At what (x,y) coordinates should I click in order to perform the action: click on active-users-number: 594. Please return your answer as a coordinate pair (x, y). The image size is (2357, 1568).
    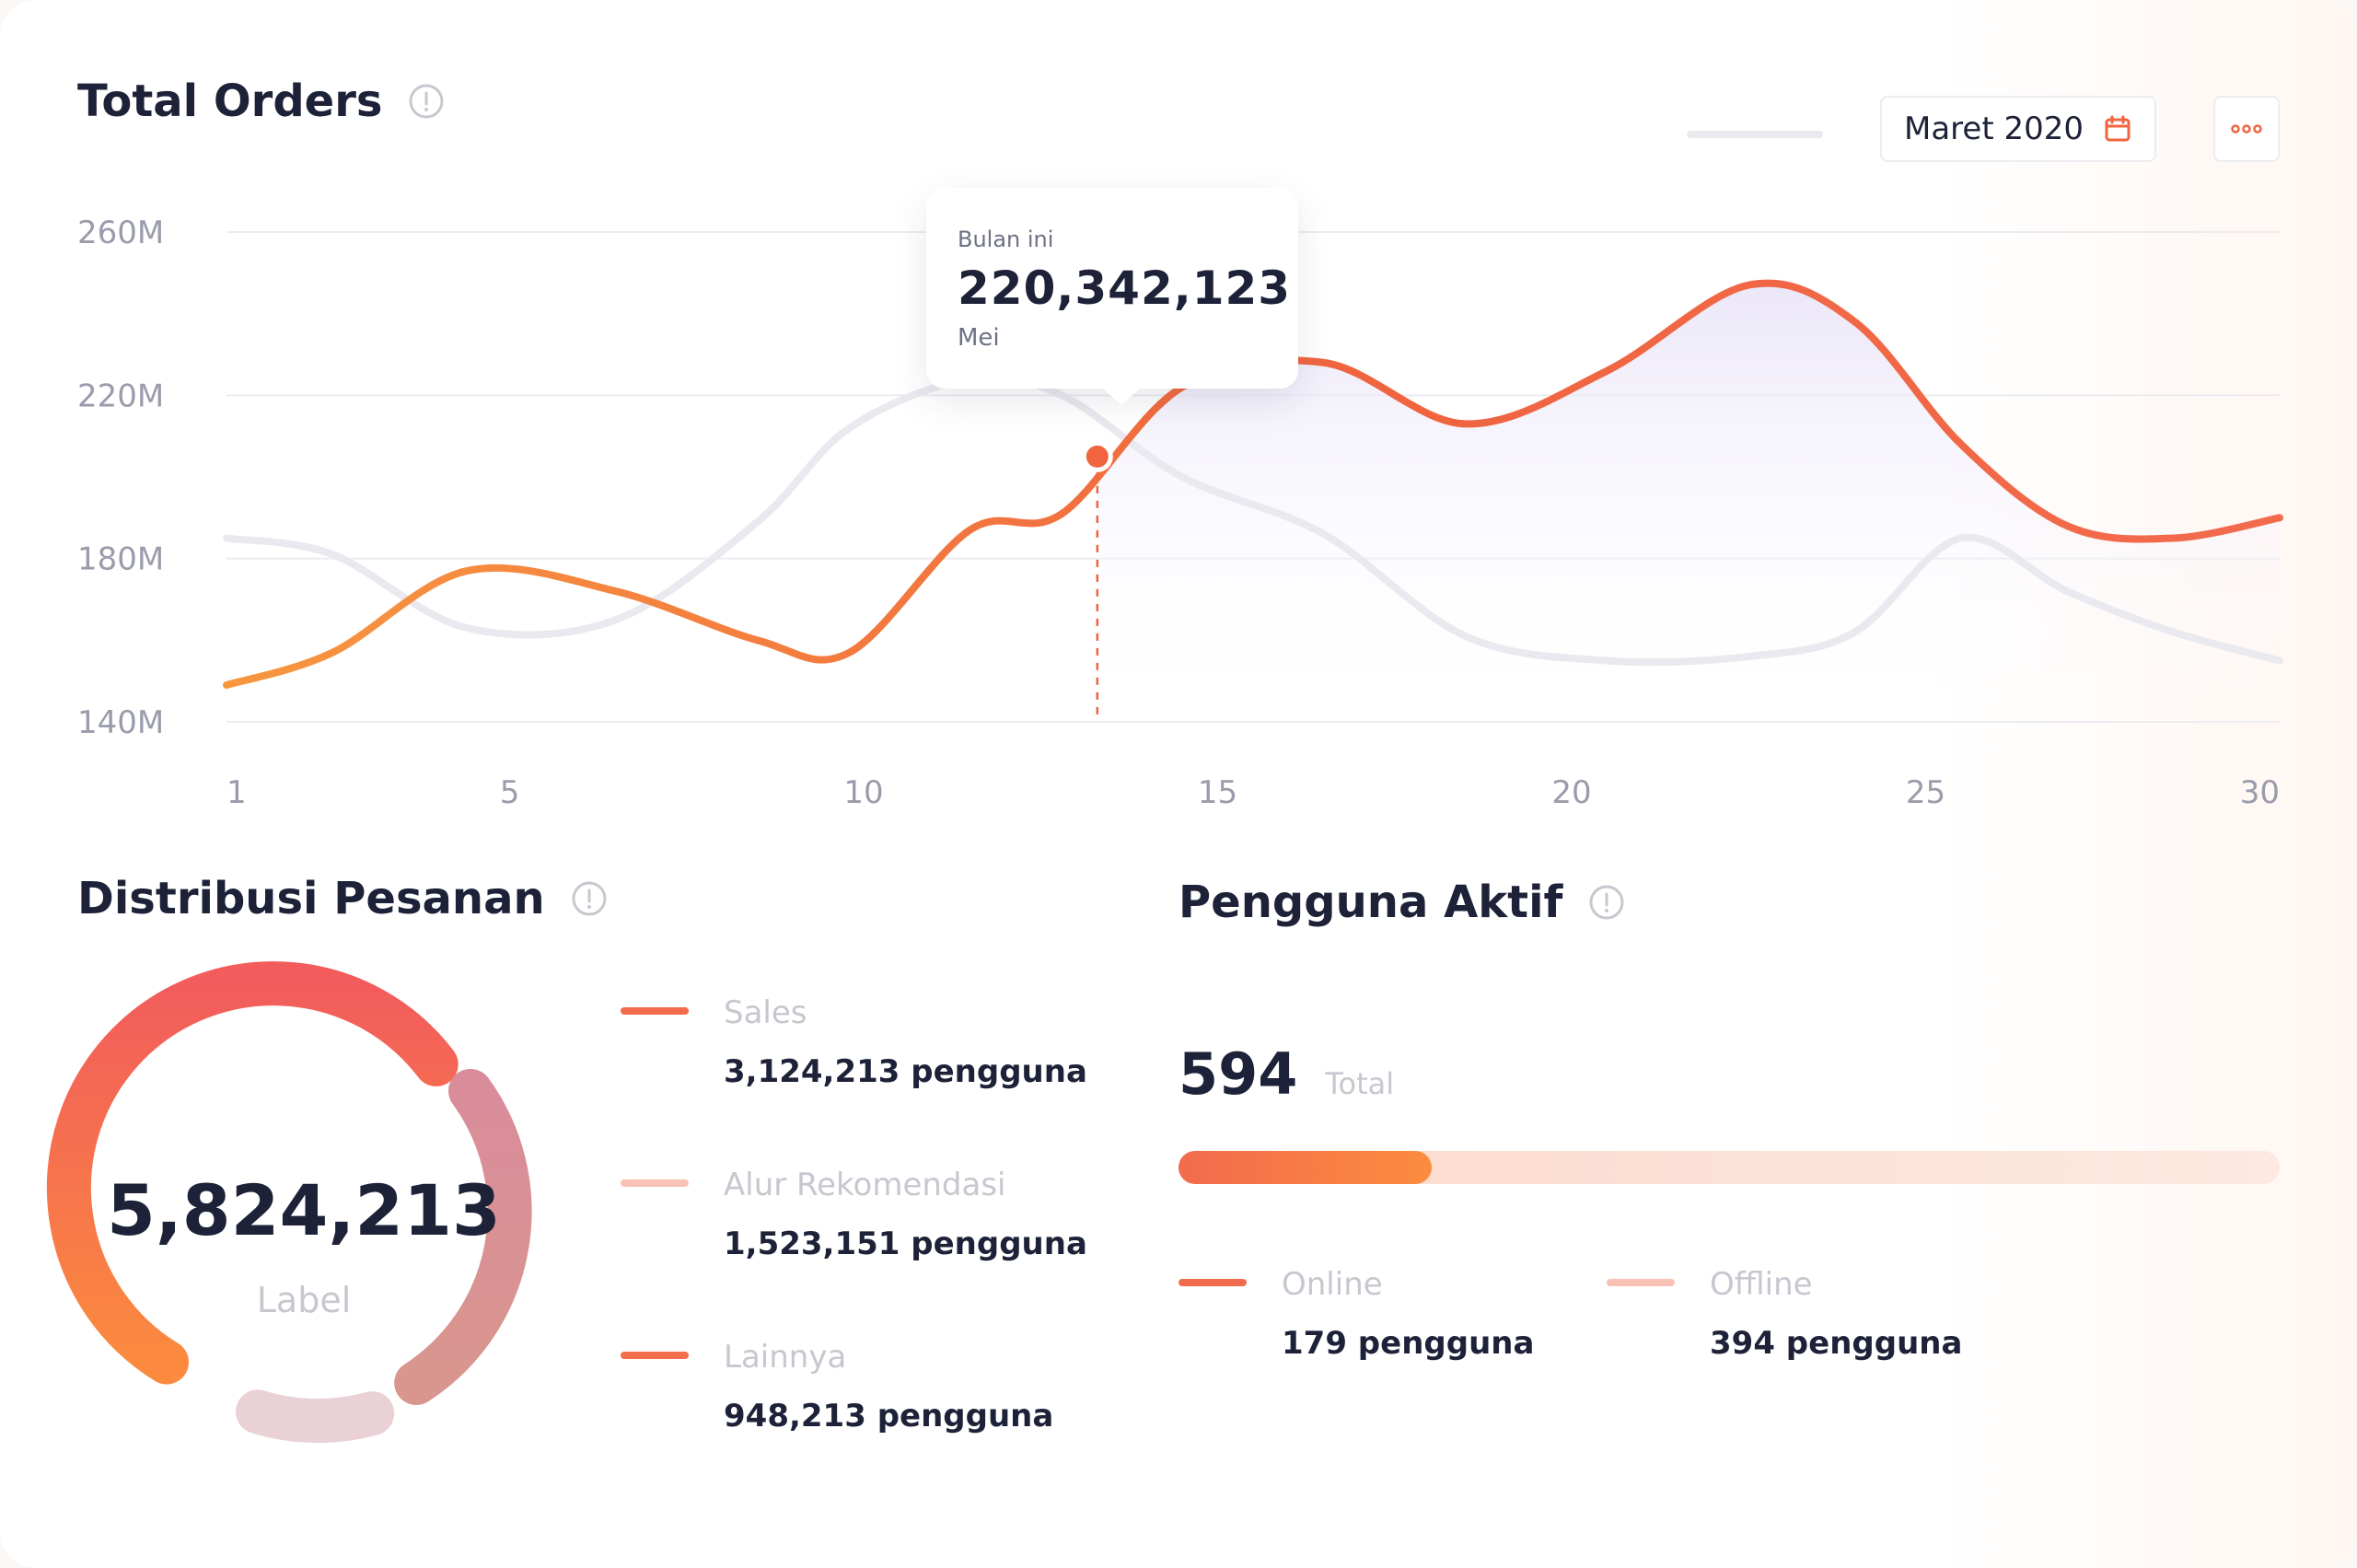
    Looking at the image, I should click on (1238, 1074).